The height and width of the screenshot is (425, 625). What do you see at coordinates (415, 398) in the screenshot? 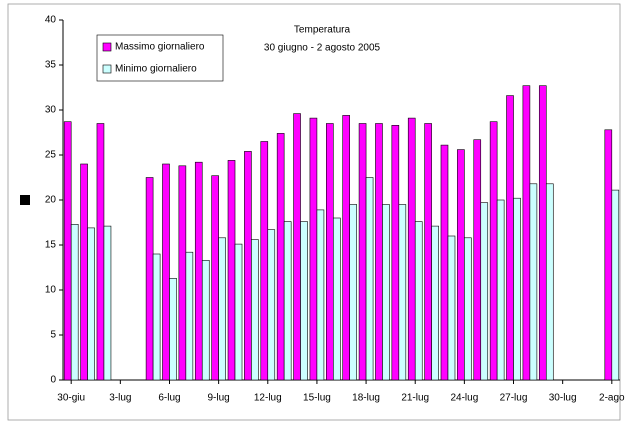
I see `x-tick-label: 21-lug` at bounding box center [415, 398].